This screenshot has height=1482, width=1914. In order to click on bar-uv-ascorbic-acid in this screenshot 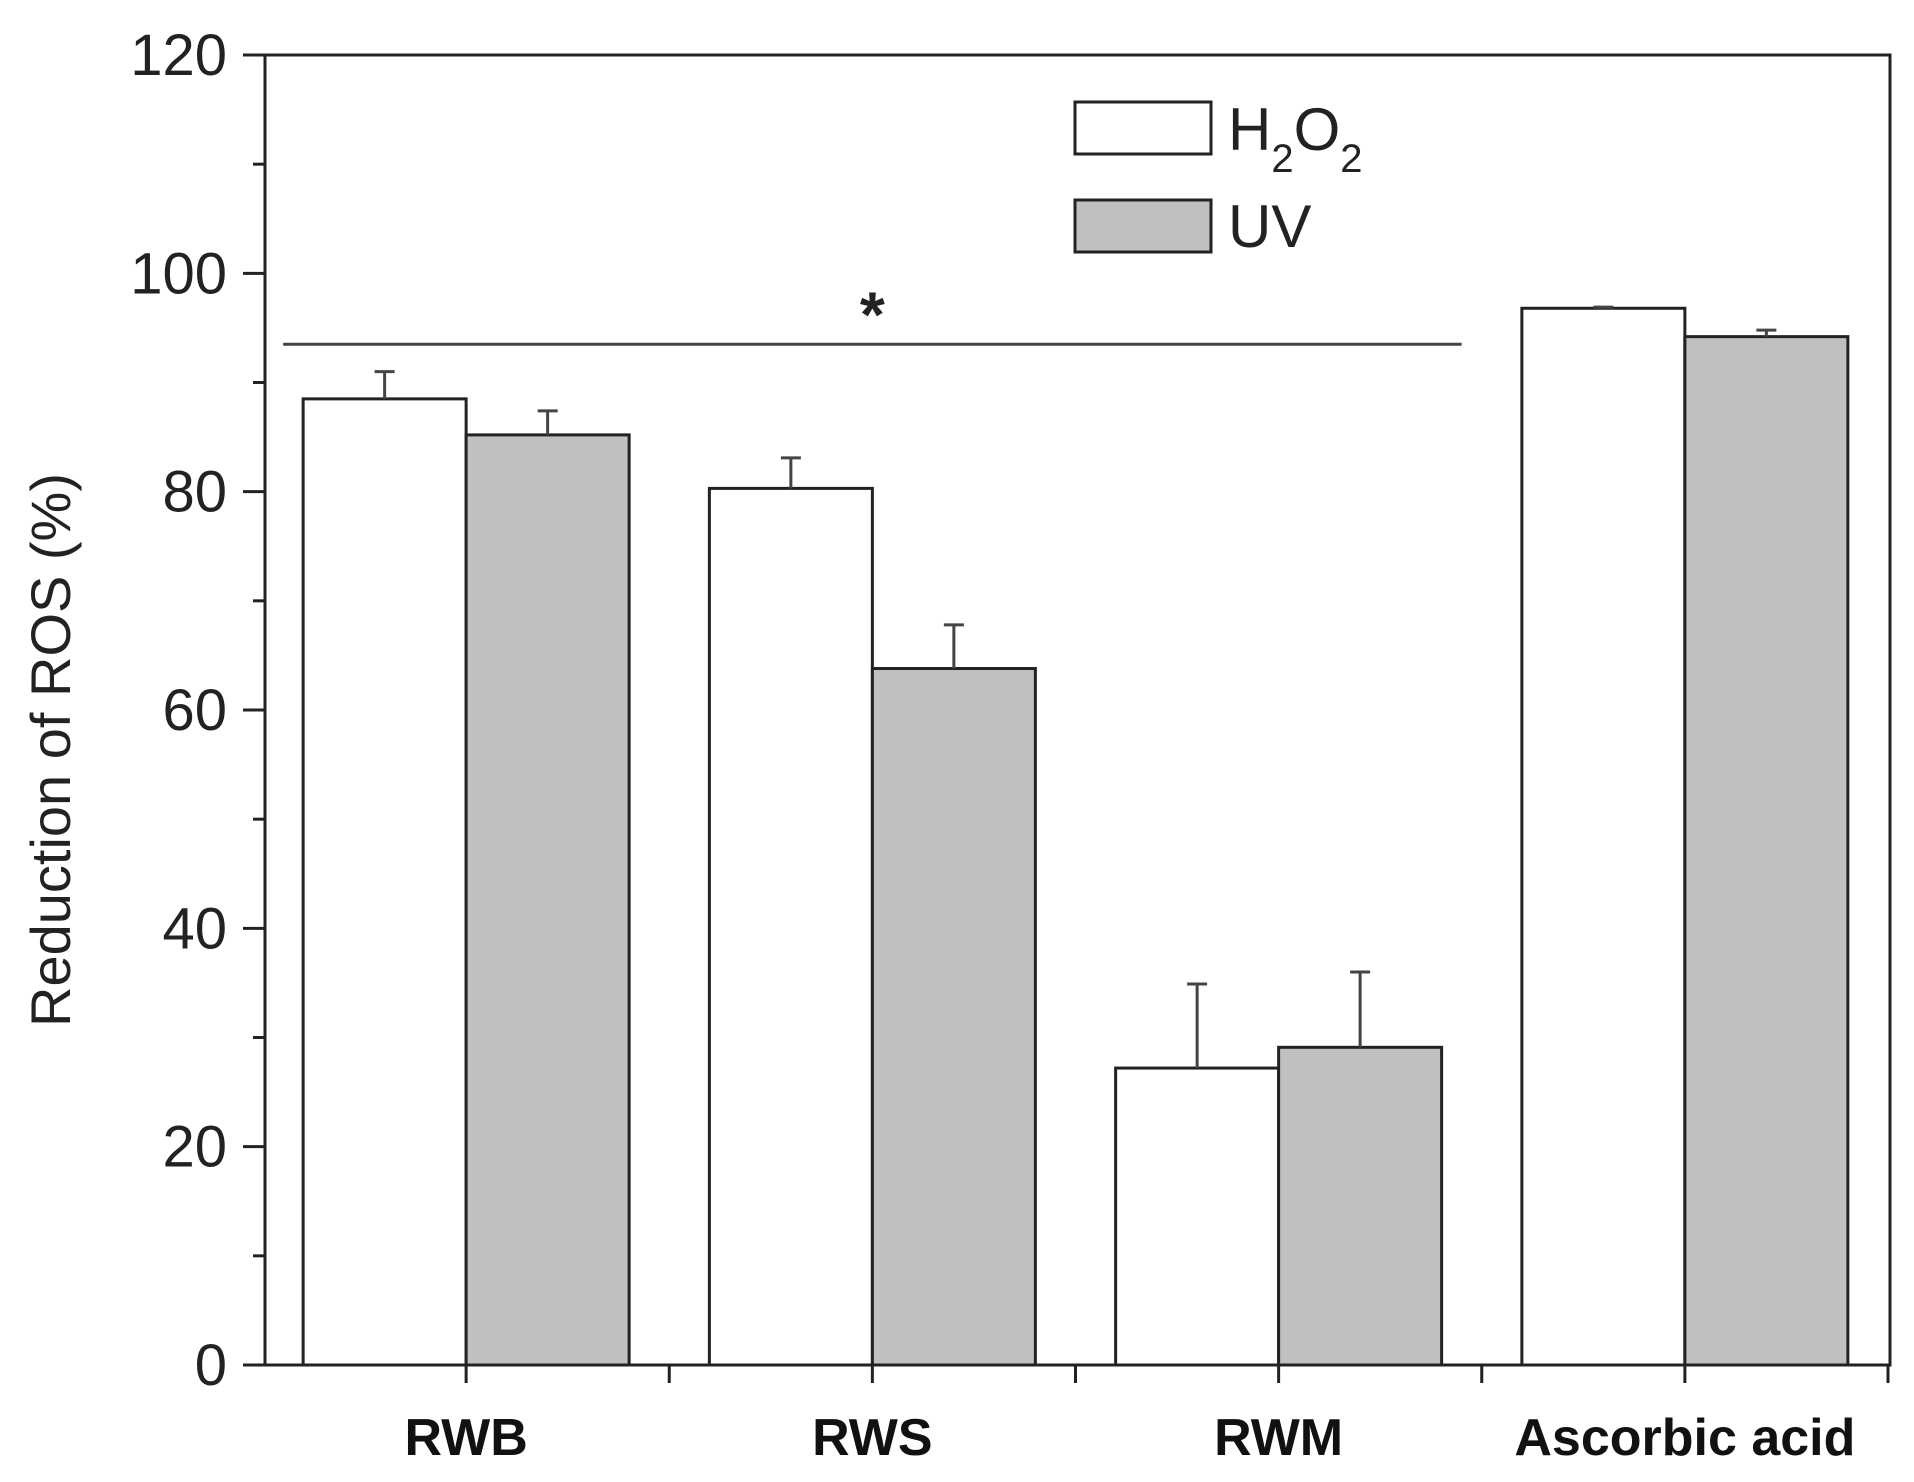, I will do `click(1766, 851)`.